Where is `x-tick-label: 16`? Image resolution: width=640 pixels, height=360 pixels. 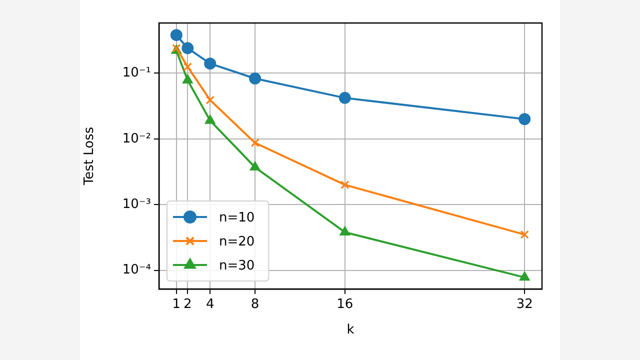
x-tick-label: 16 is located at coordinates (345, 304).